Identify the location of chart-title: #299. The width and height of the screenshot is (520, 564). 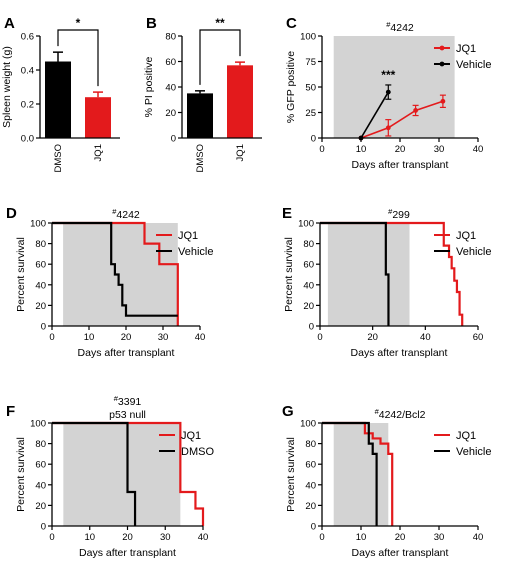
(399, 214).